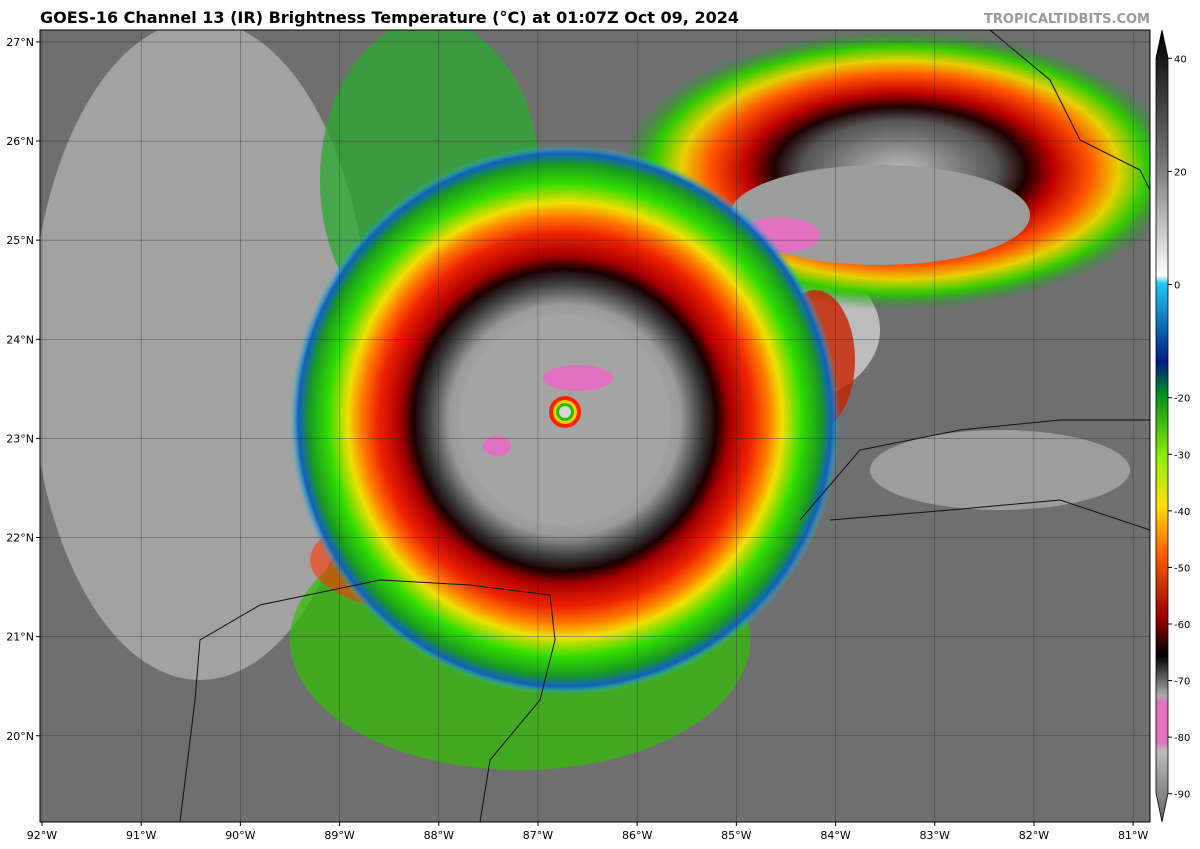  Describe the element at coordinates (20, 438) in the screenshot. I see `y-tick-label: 23°N` at that location.